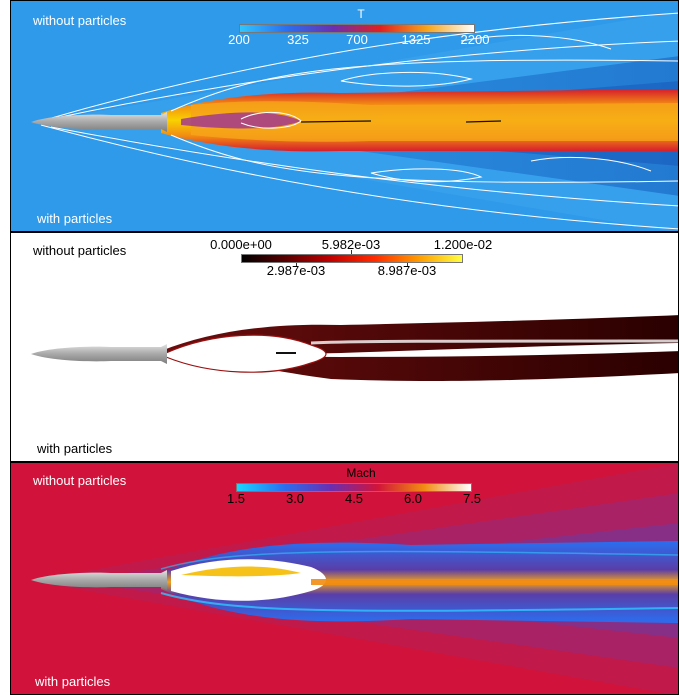 This screenshot has width=680, height=695. What do you see at coordinates (472, 498) in the screenshot?
I see `colorbar-tick: 7.5` at bounding box center [472, 498].